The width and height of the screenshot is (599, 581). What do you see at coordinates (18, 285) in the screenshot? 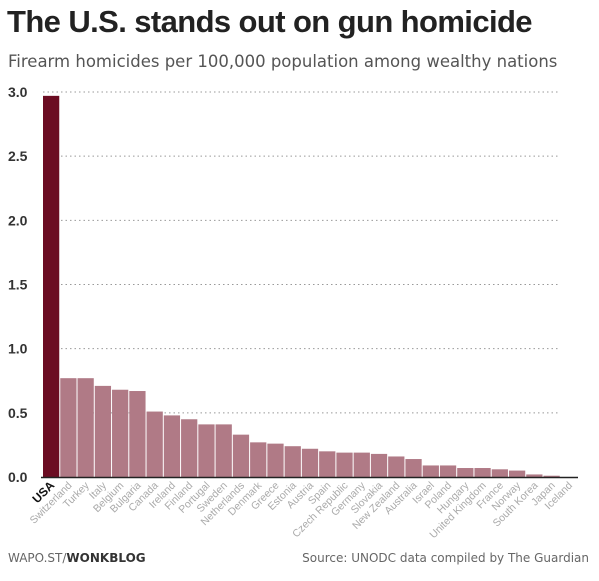
I see `y-tick-label: 1.5` at bounding box center [18, 285].